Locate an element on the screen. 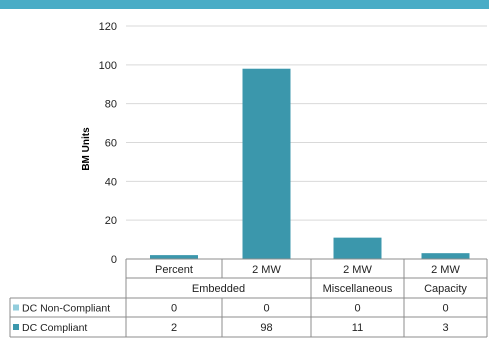 The image size is (489, 338). group-label: Capacity is located at coordinates (445, 289).